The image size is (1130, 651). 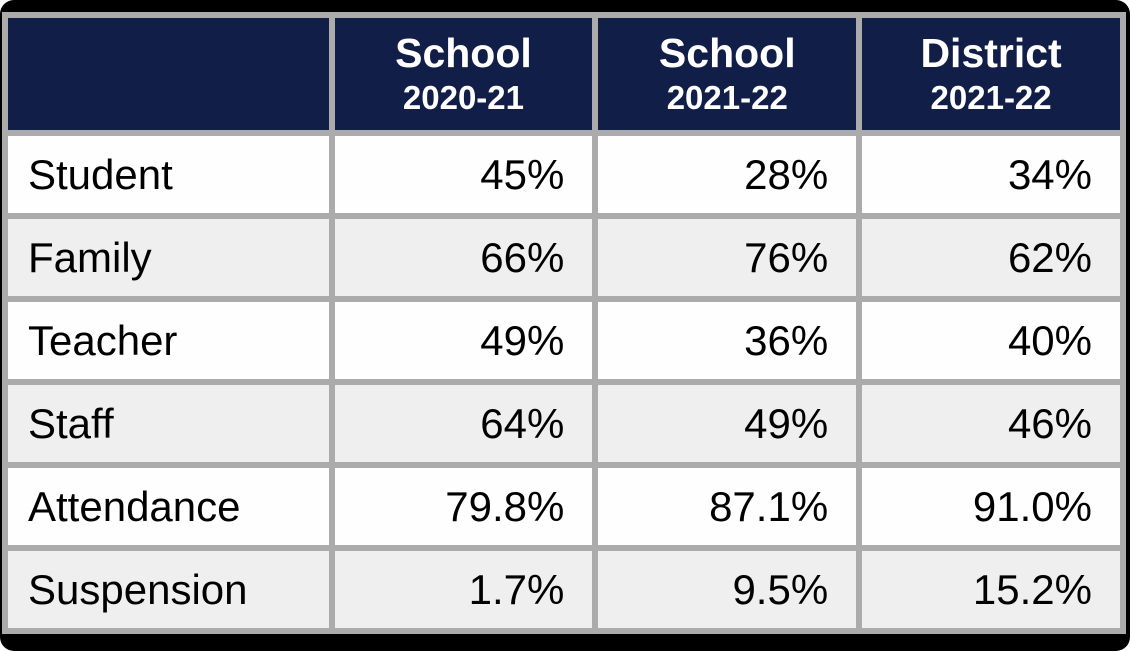 I want to click on cell-value: 64%, so click(x=463, y=423).